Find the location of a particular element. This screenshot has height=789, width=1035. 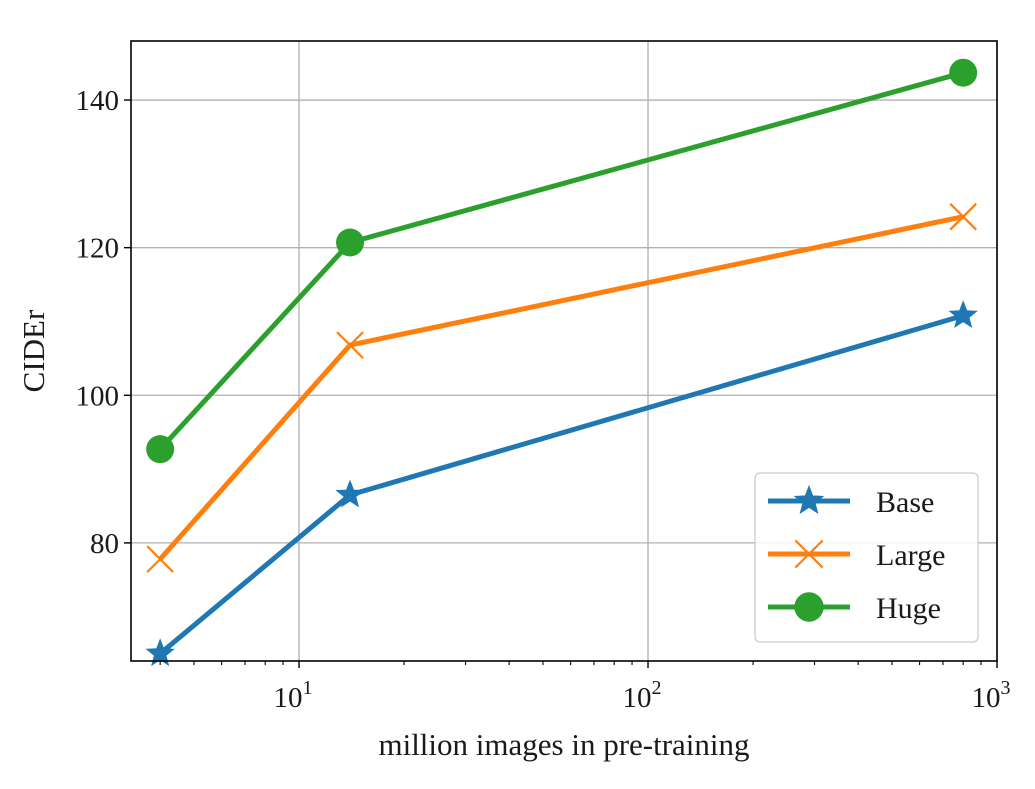

legend-item-large: Large is located at coordinates (856, 555).